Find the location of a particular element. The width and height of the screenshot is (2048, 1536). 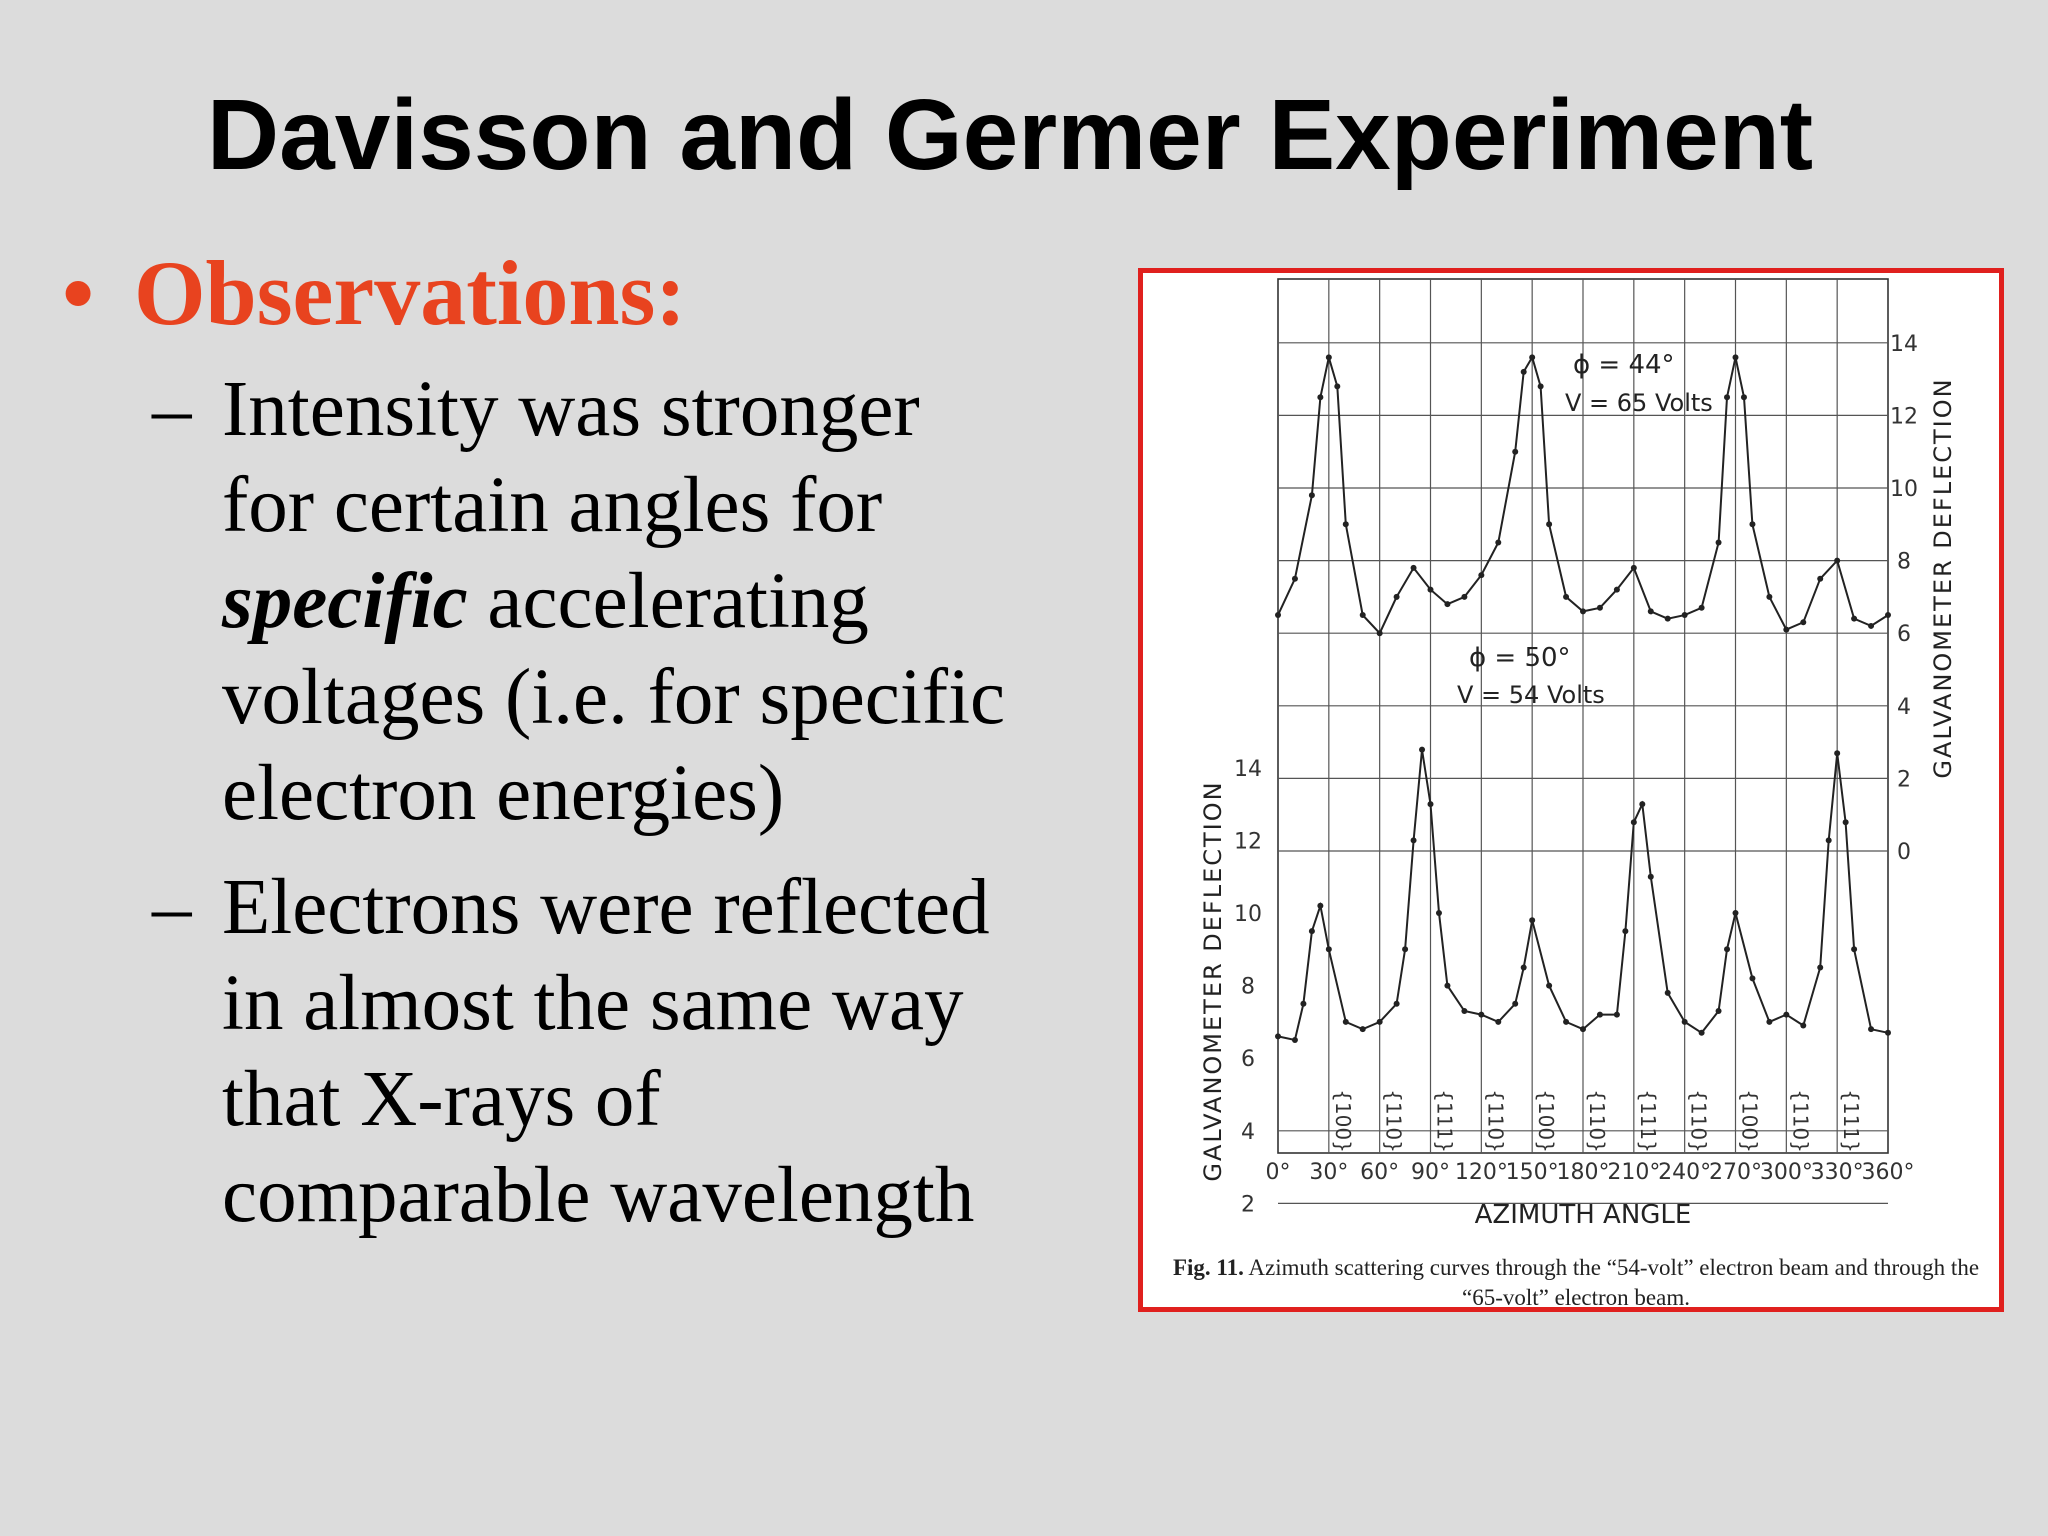

x-axis-tick-label: 90° is located at coordinates (1430, 1172).